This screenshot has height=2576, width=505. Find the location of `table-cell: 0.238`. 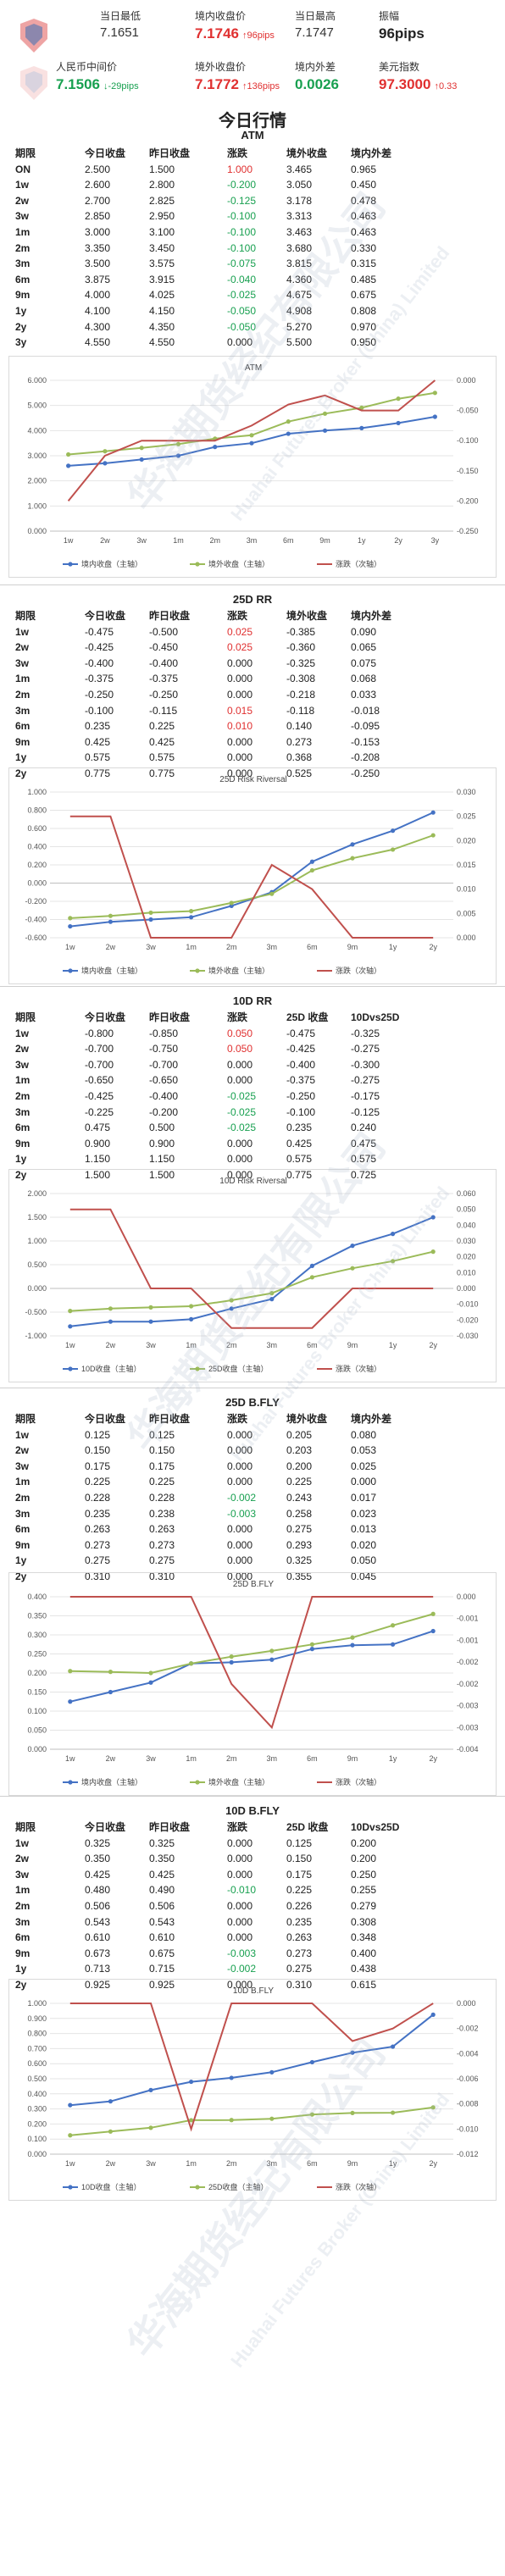

table-cell: 0.238 is located at coordinates (162, 1513).